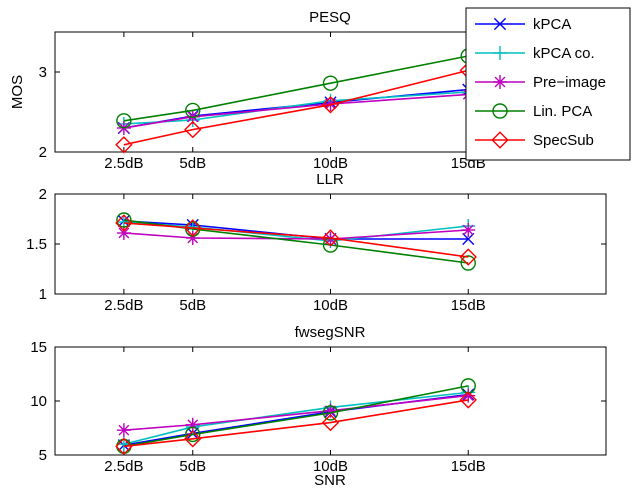 This screenshot has height=492, width=636. Describe the element at coordinates (43, 72) in the screenshot. I see `y-tick-label: 3` at that location.